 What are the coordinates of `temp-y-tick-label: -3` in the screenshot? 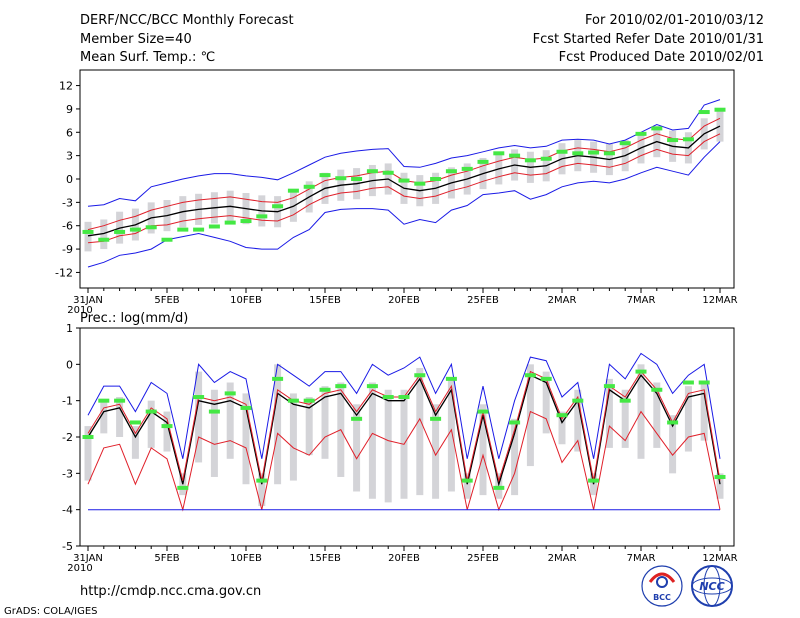 It's located at (67, 202).